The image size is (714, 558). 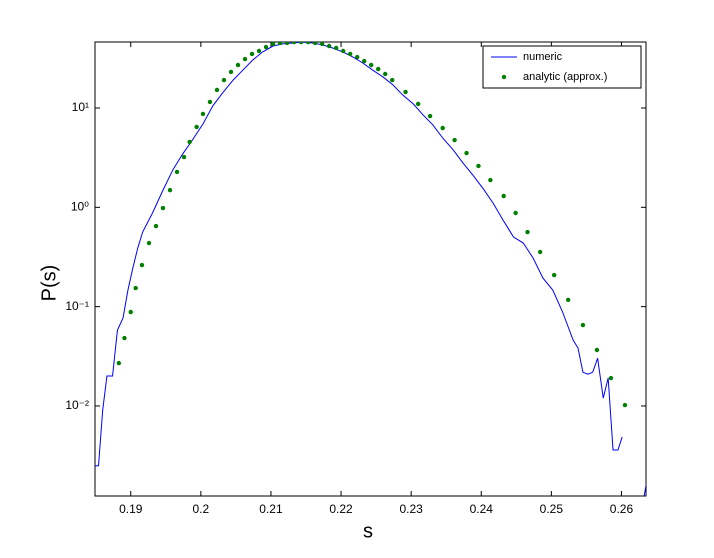 What do you see at coordinates (49, 283) in the screenshot?
I see `y-axis-label: P(s)` at bounding box center [49, 283].